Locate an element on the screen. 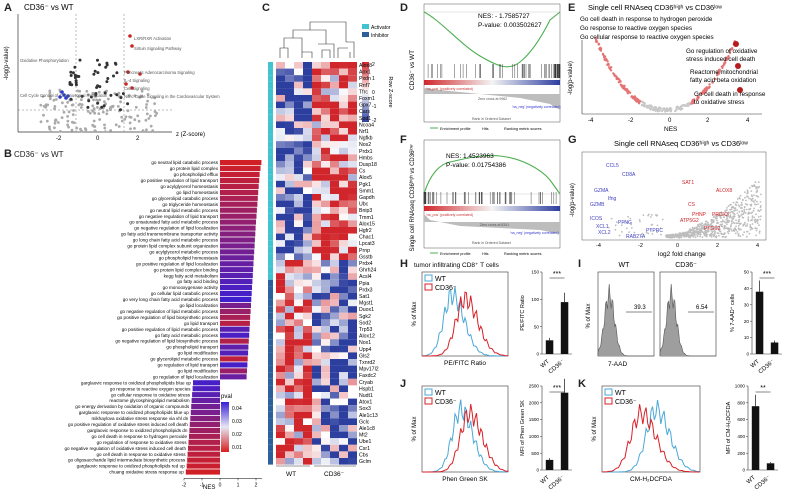  bar-category-label: CD36⁻ is located at coordinates (763, 483).